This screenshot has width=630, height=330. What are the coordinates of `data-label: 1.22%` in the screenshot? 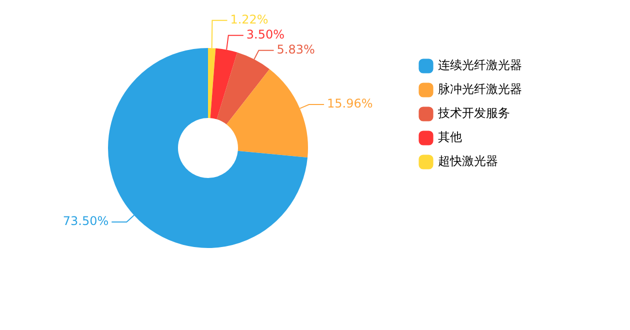 It's located at (249, 19).